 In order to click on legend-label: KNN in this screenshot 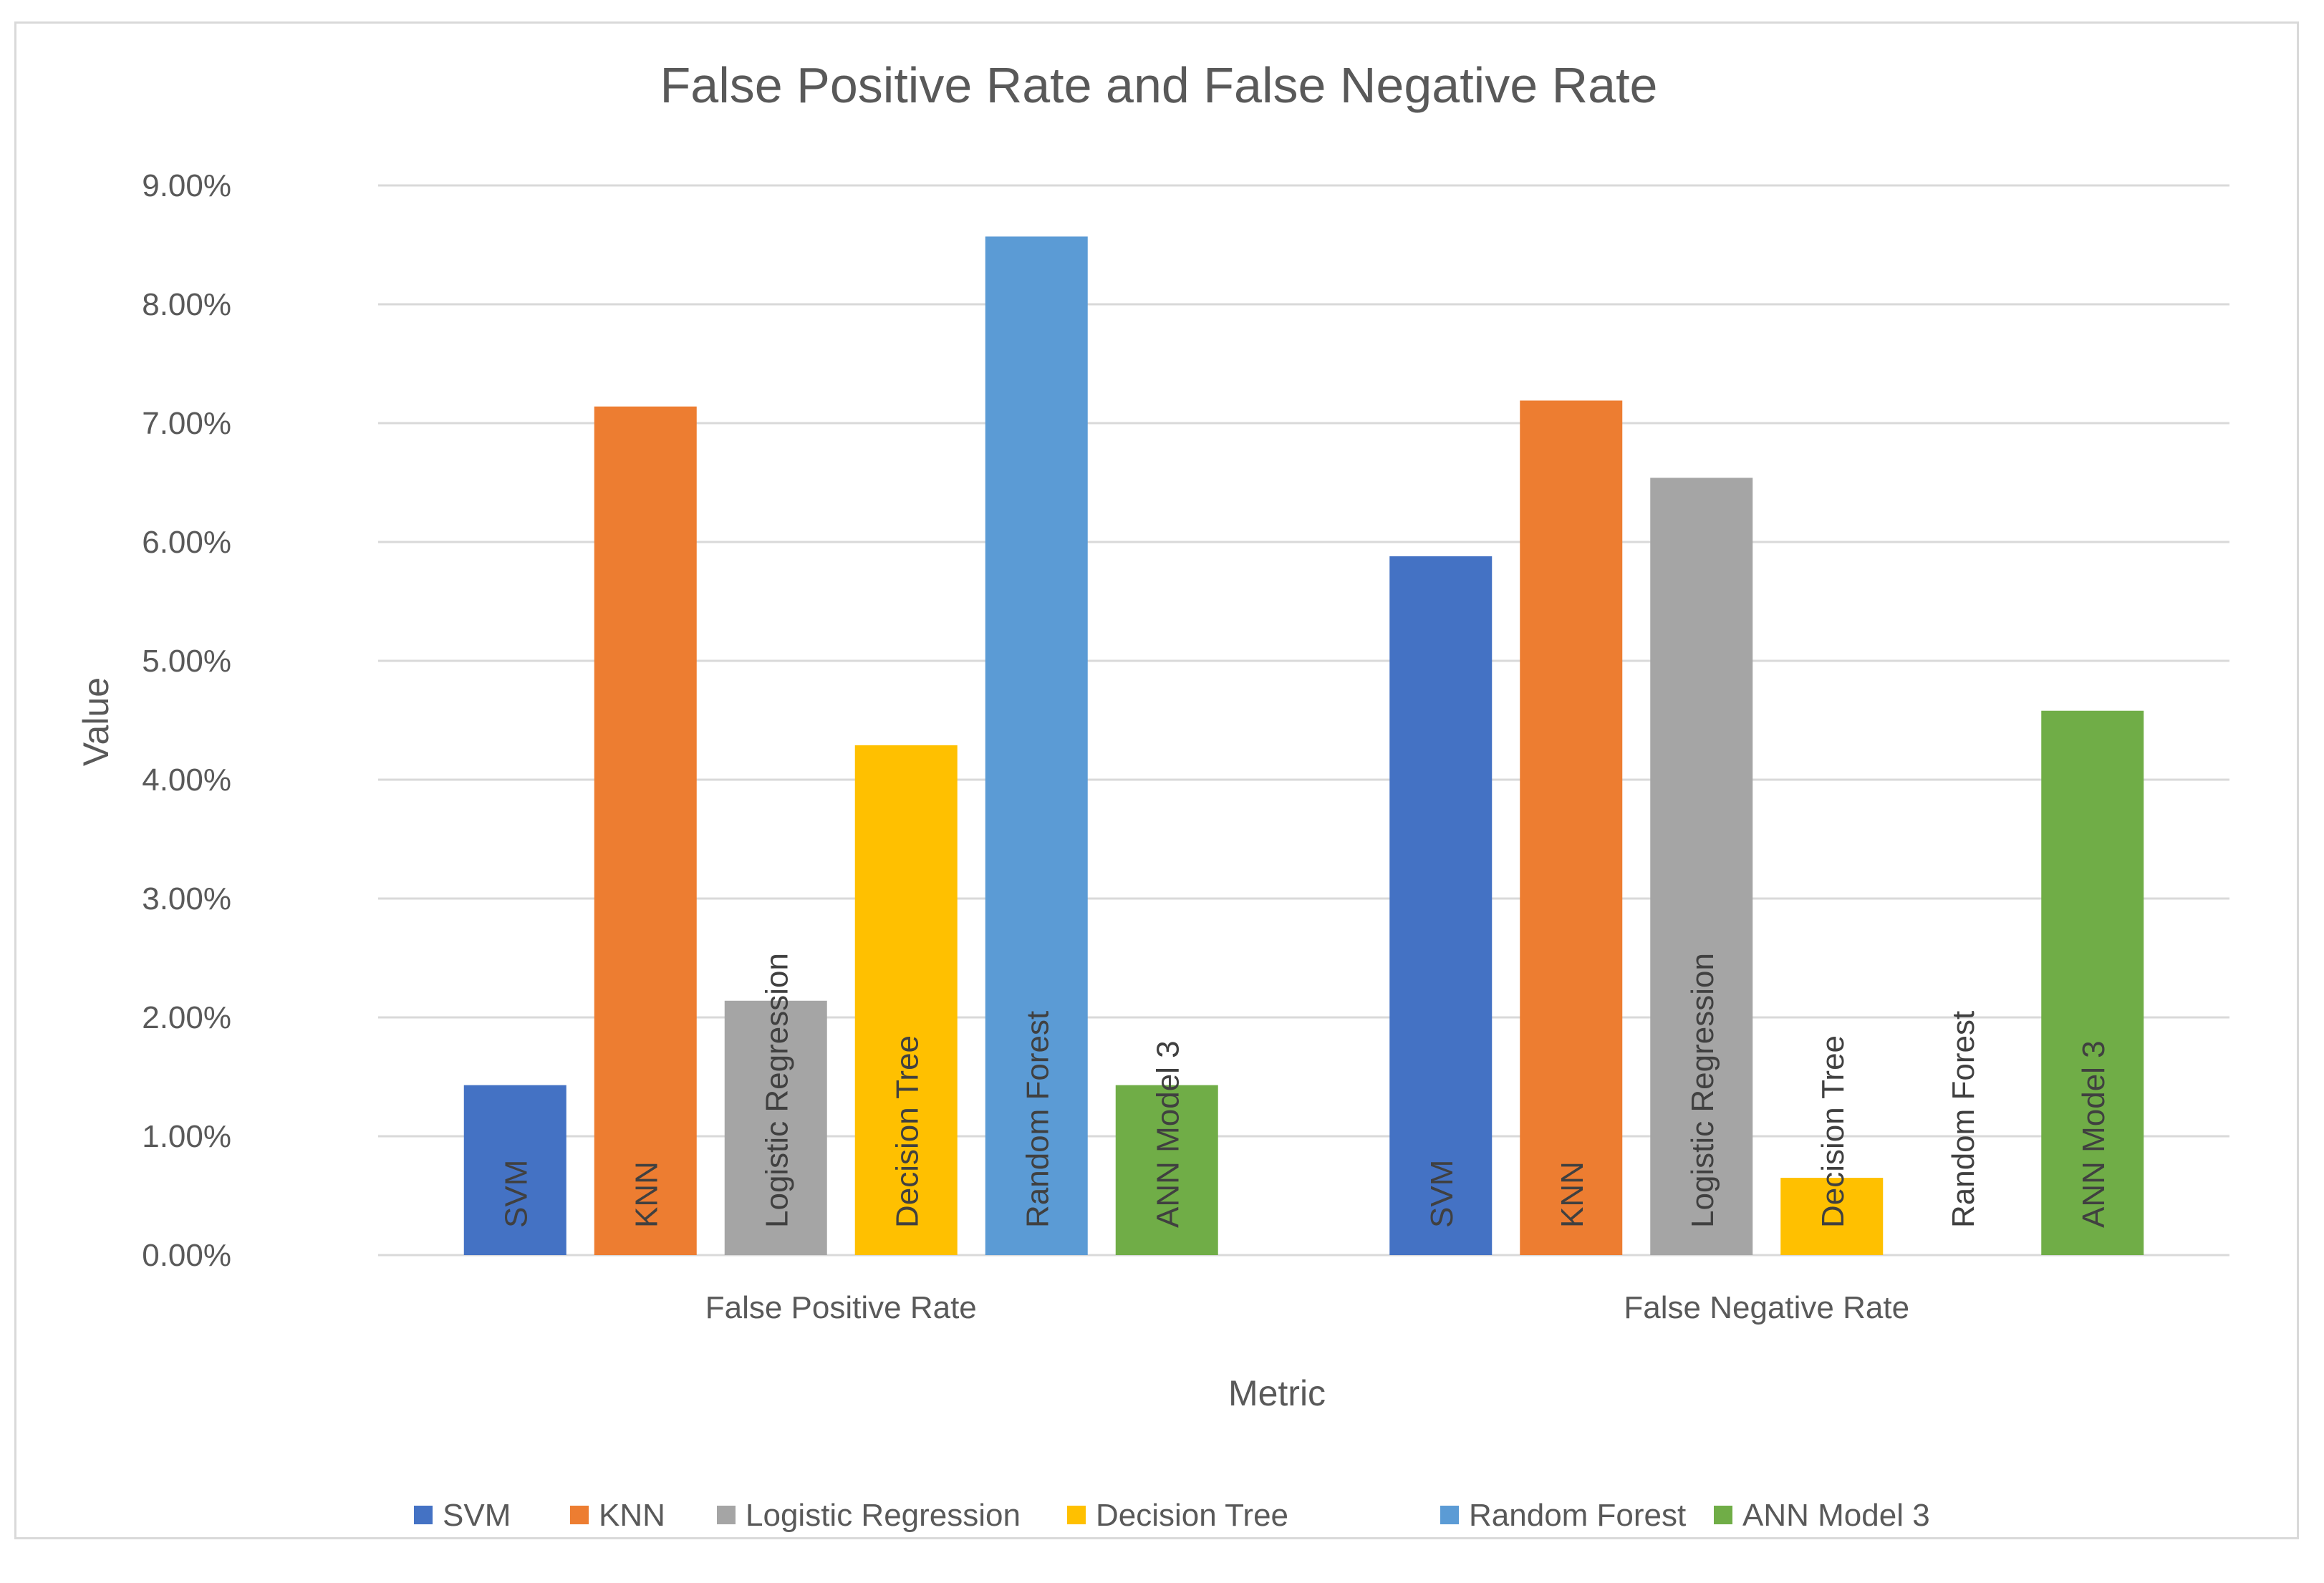, I will do `click(632, 1515)`.